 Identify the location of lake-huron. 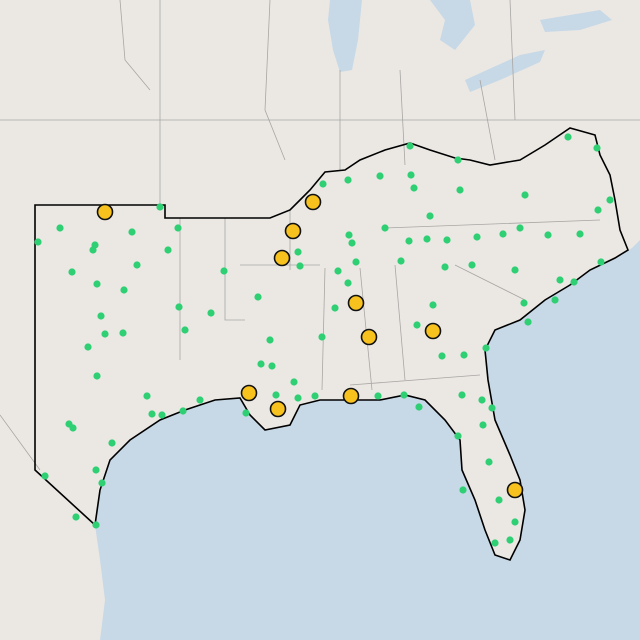
(452, 25).